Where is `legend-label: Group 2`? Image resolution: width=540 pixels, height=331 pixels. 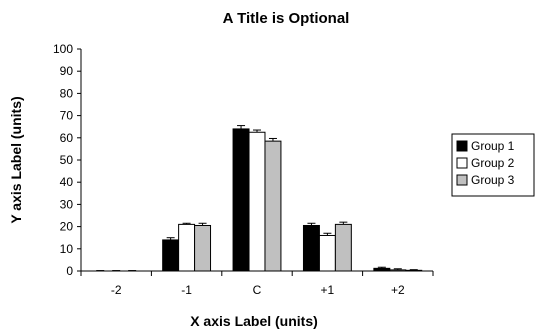
legend-label: Group 2 is located at coordinates (493, 163).